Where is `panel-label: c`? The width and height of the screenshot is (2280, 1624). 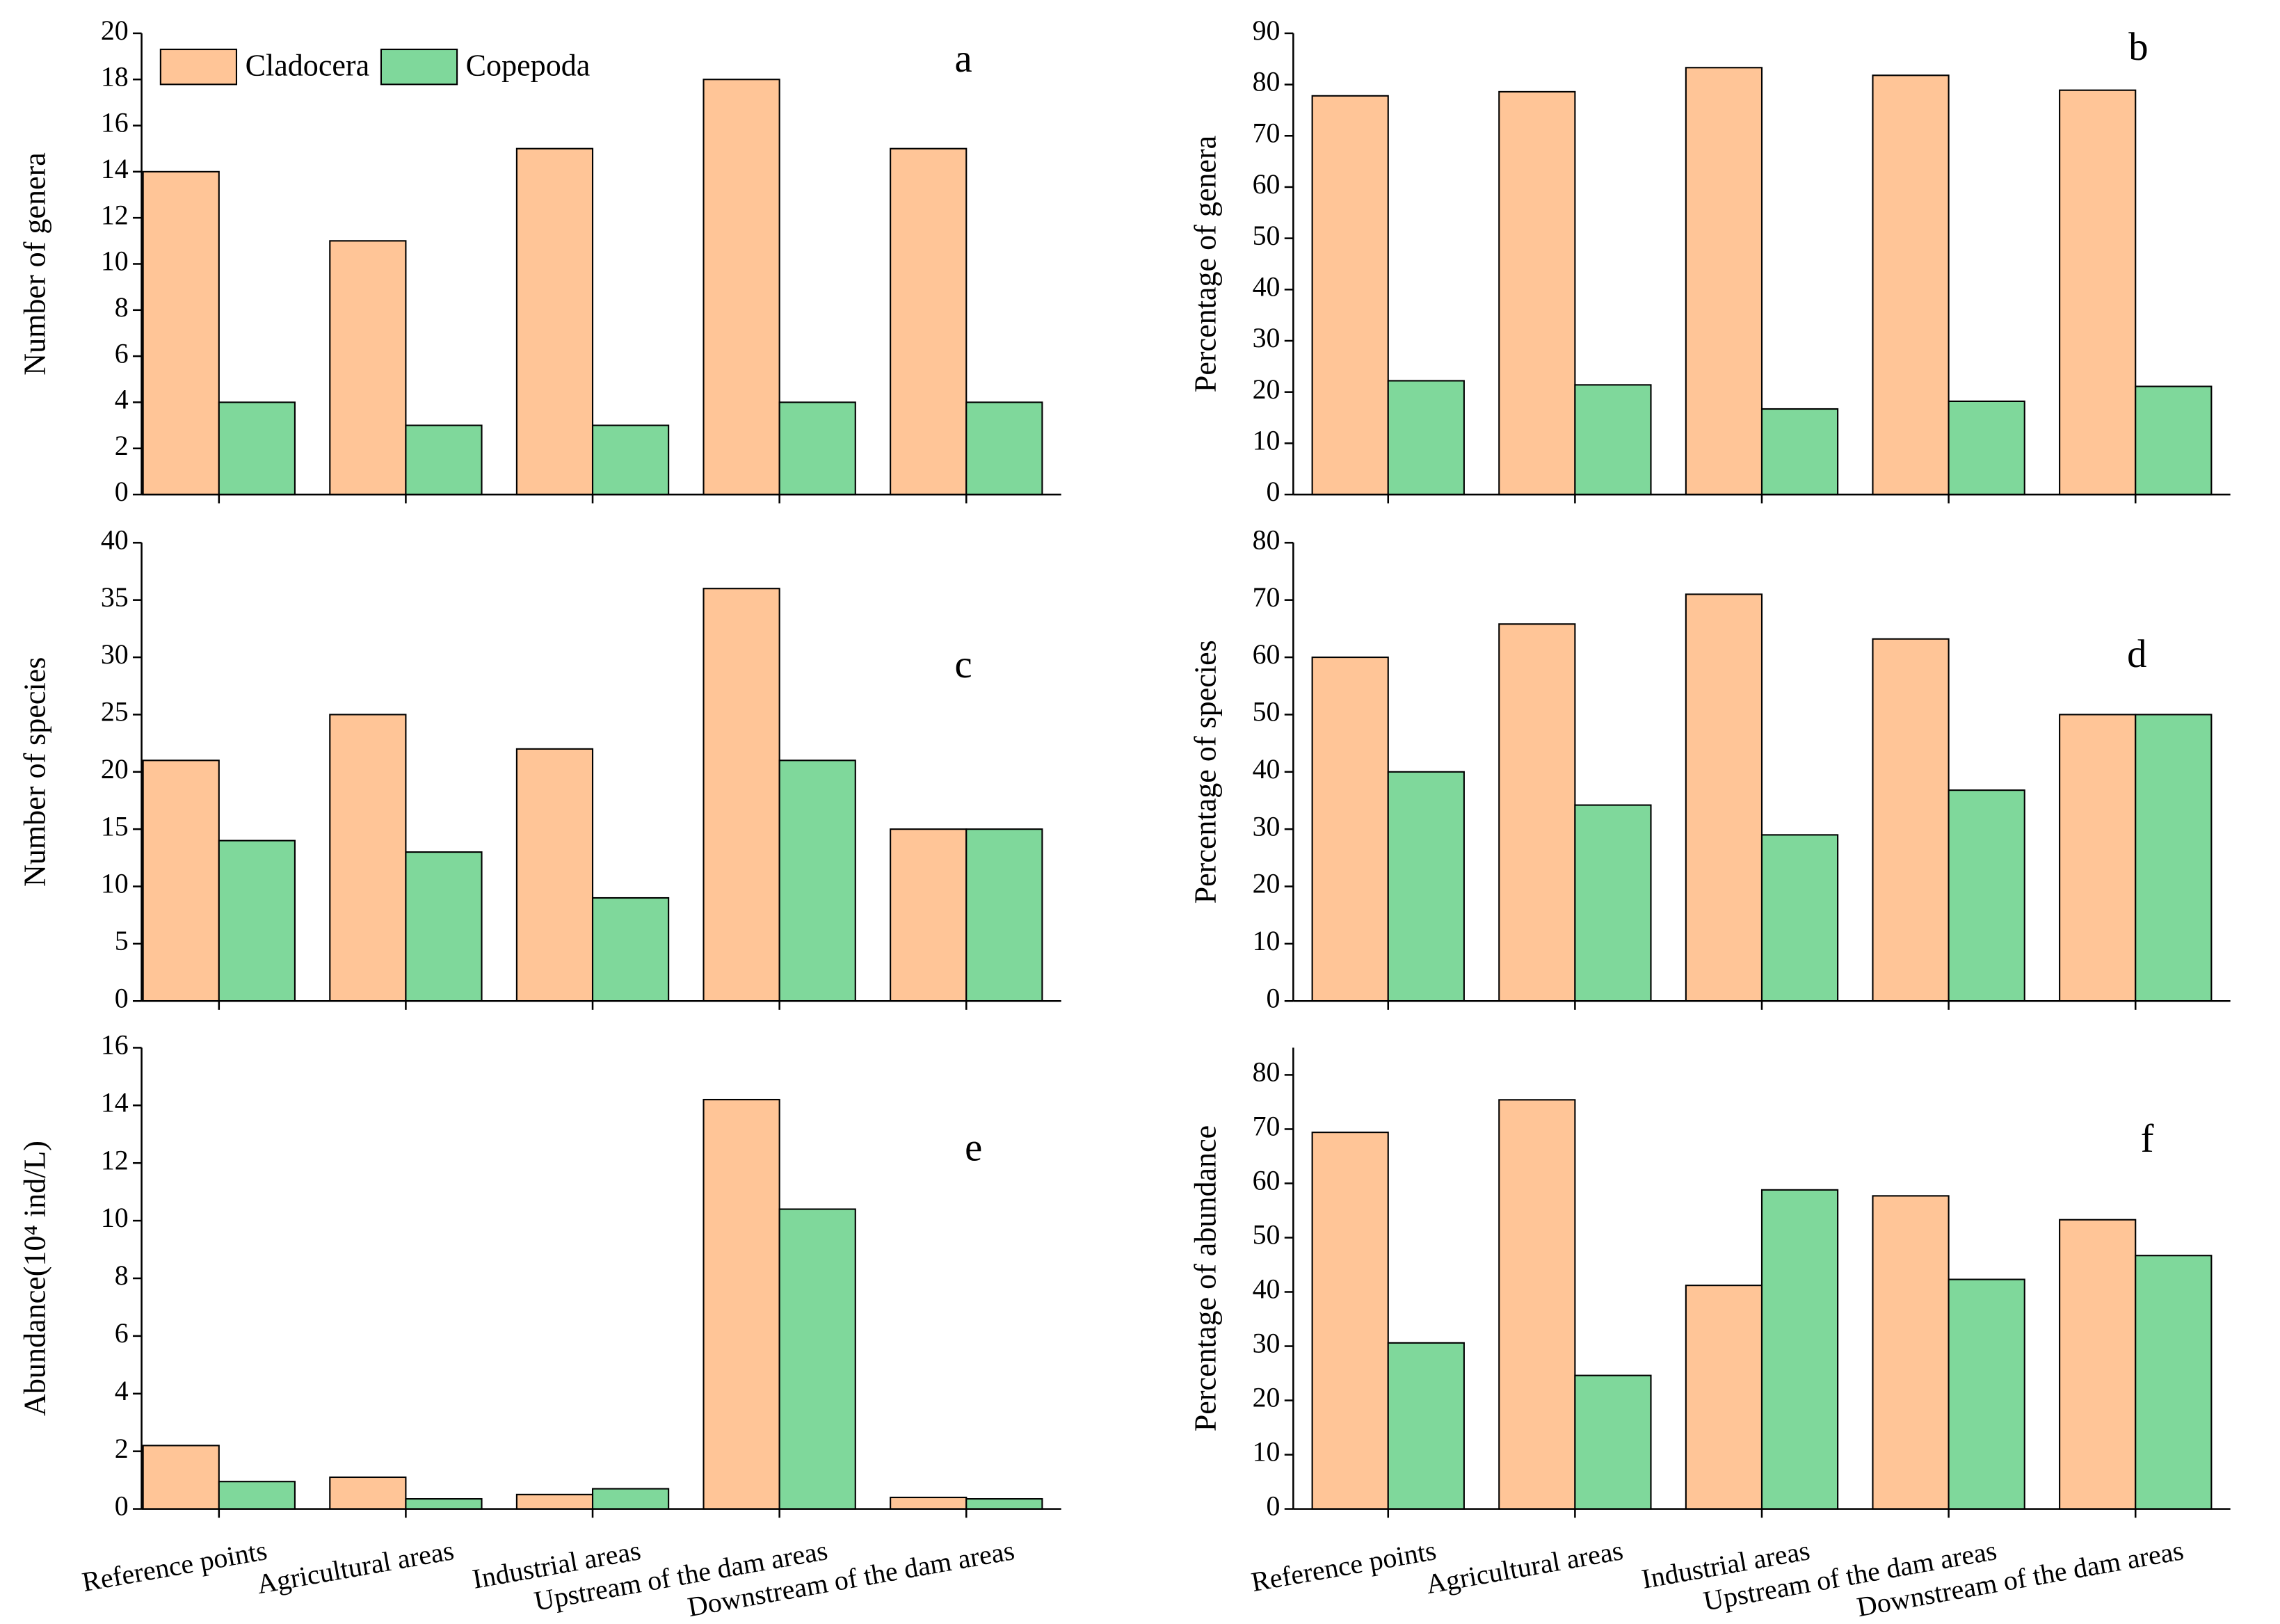
panel-label: c is located at coordinates (963, 665).